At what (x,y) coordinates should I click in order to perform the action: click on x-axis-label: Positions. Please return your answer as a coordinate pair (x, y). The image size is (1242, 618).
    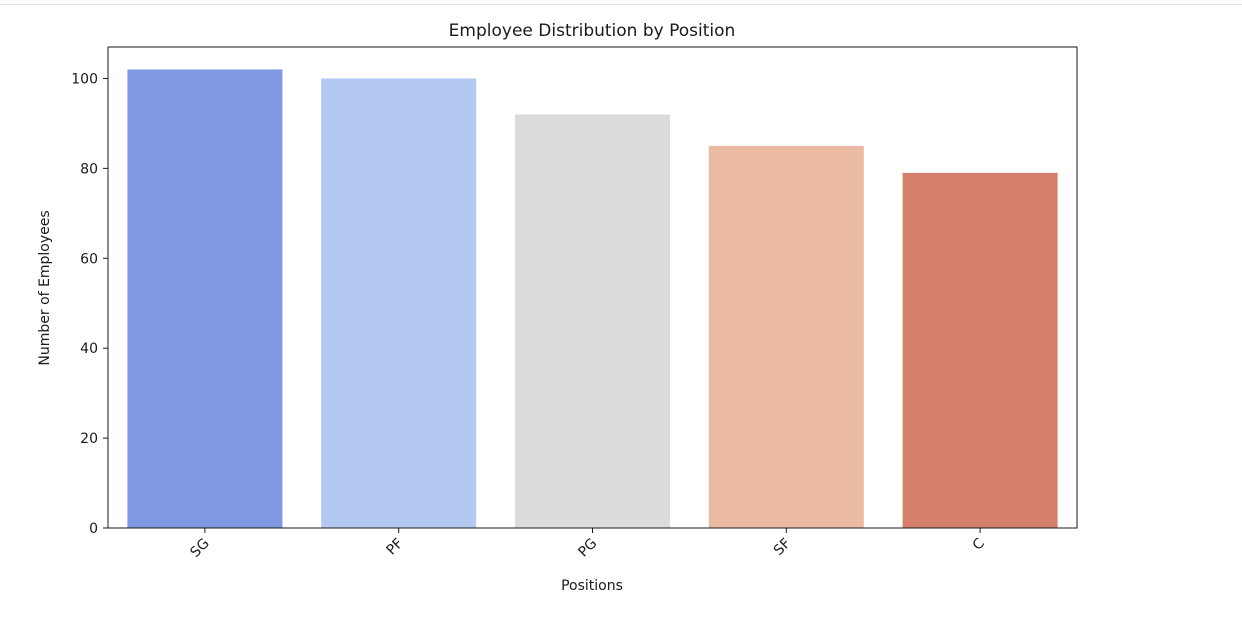
    Looking at the image, I should click on (592, 586).